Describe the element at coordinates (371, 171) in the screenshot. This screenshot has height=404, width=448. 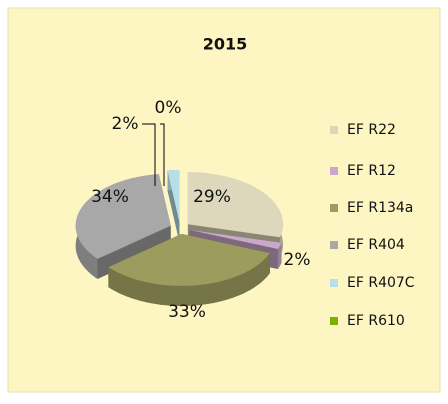
I see `legend-label: EF R12` at that location.